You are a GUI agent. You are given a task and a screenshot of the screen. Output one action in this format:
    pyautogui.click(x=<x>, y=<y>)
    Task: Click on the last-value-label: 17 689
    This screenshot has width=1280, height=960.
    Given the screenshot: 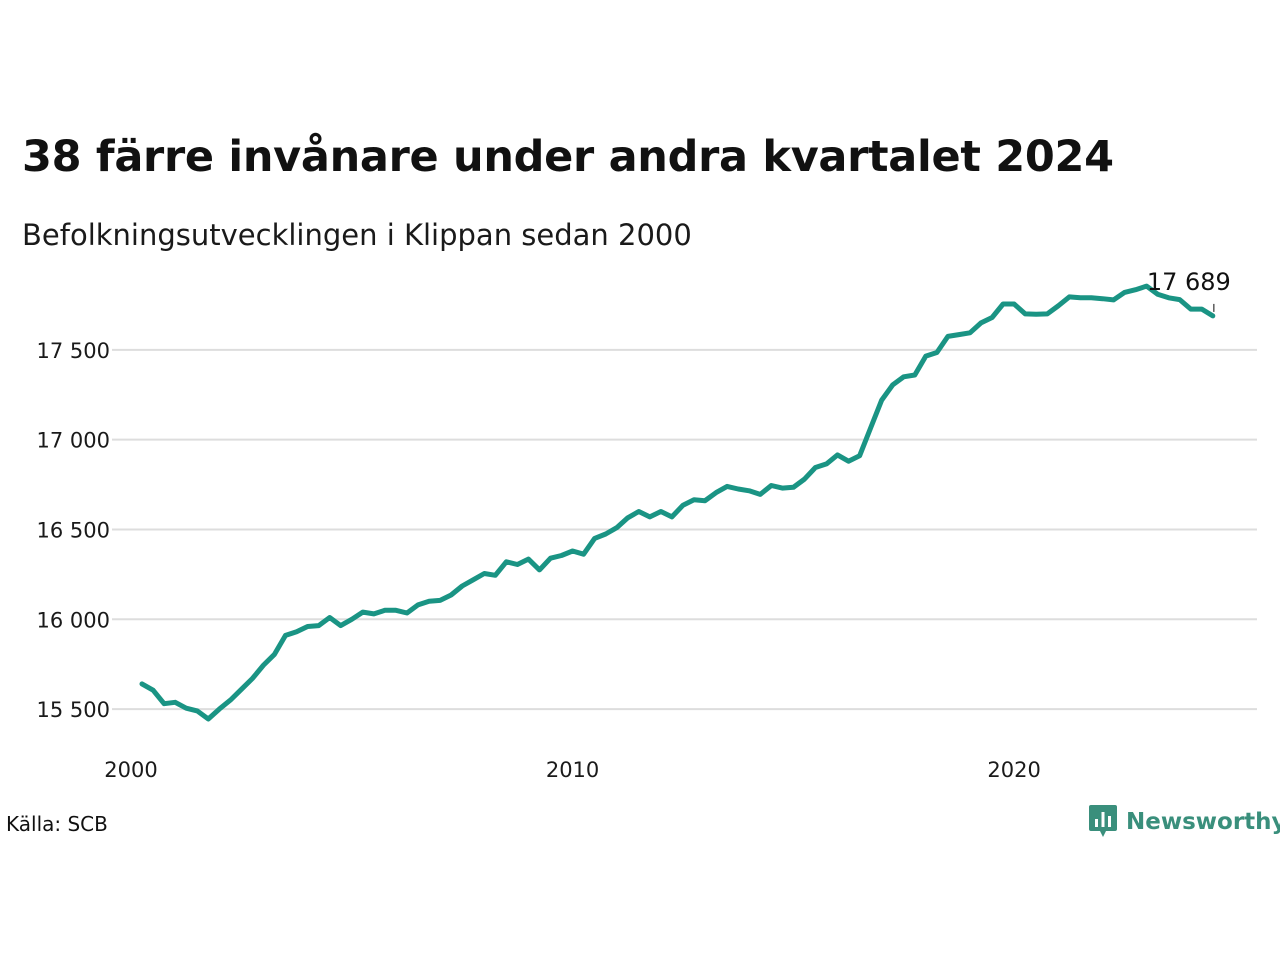 What is the action you would take?
    pyautogui.click(x=1189, y=282)
    